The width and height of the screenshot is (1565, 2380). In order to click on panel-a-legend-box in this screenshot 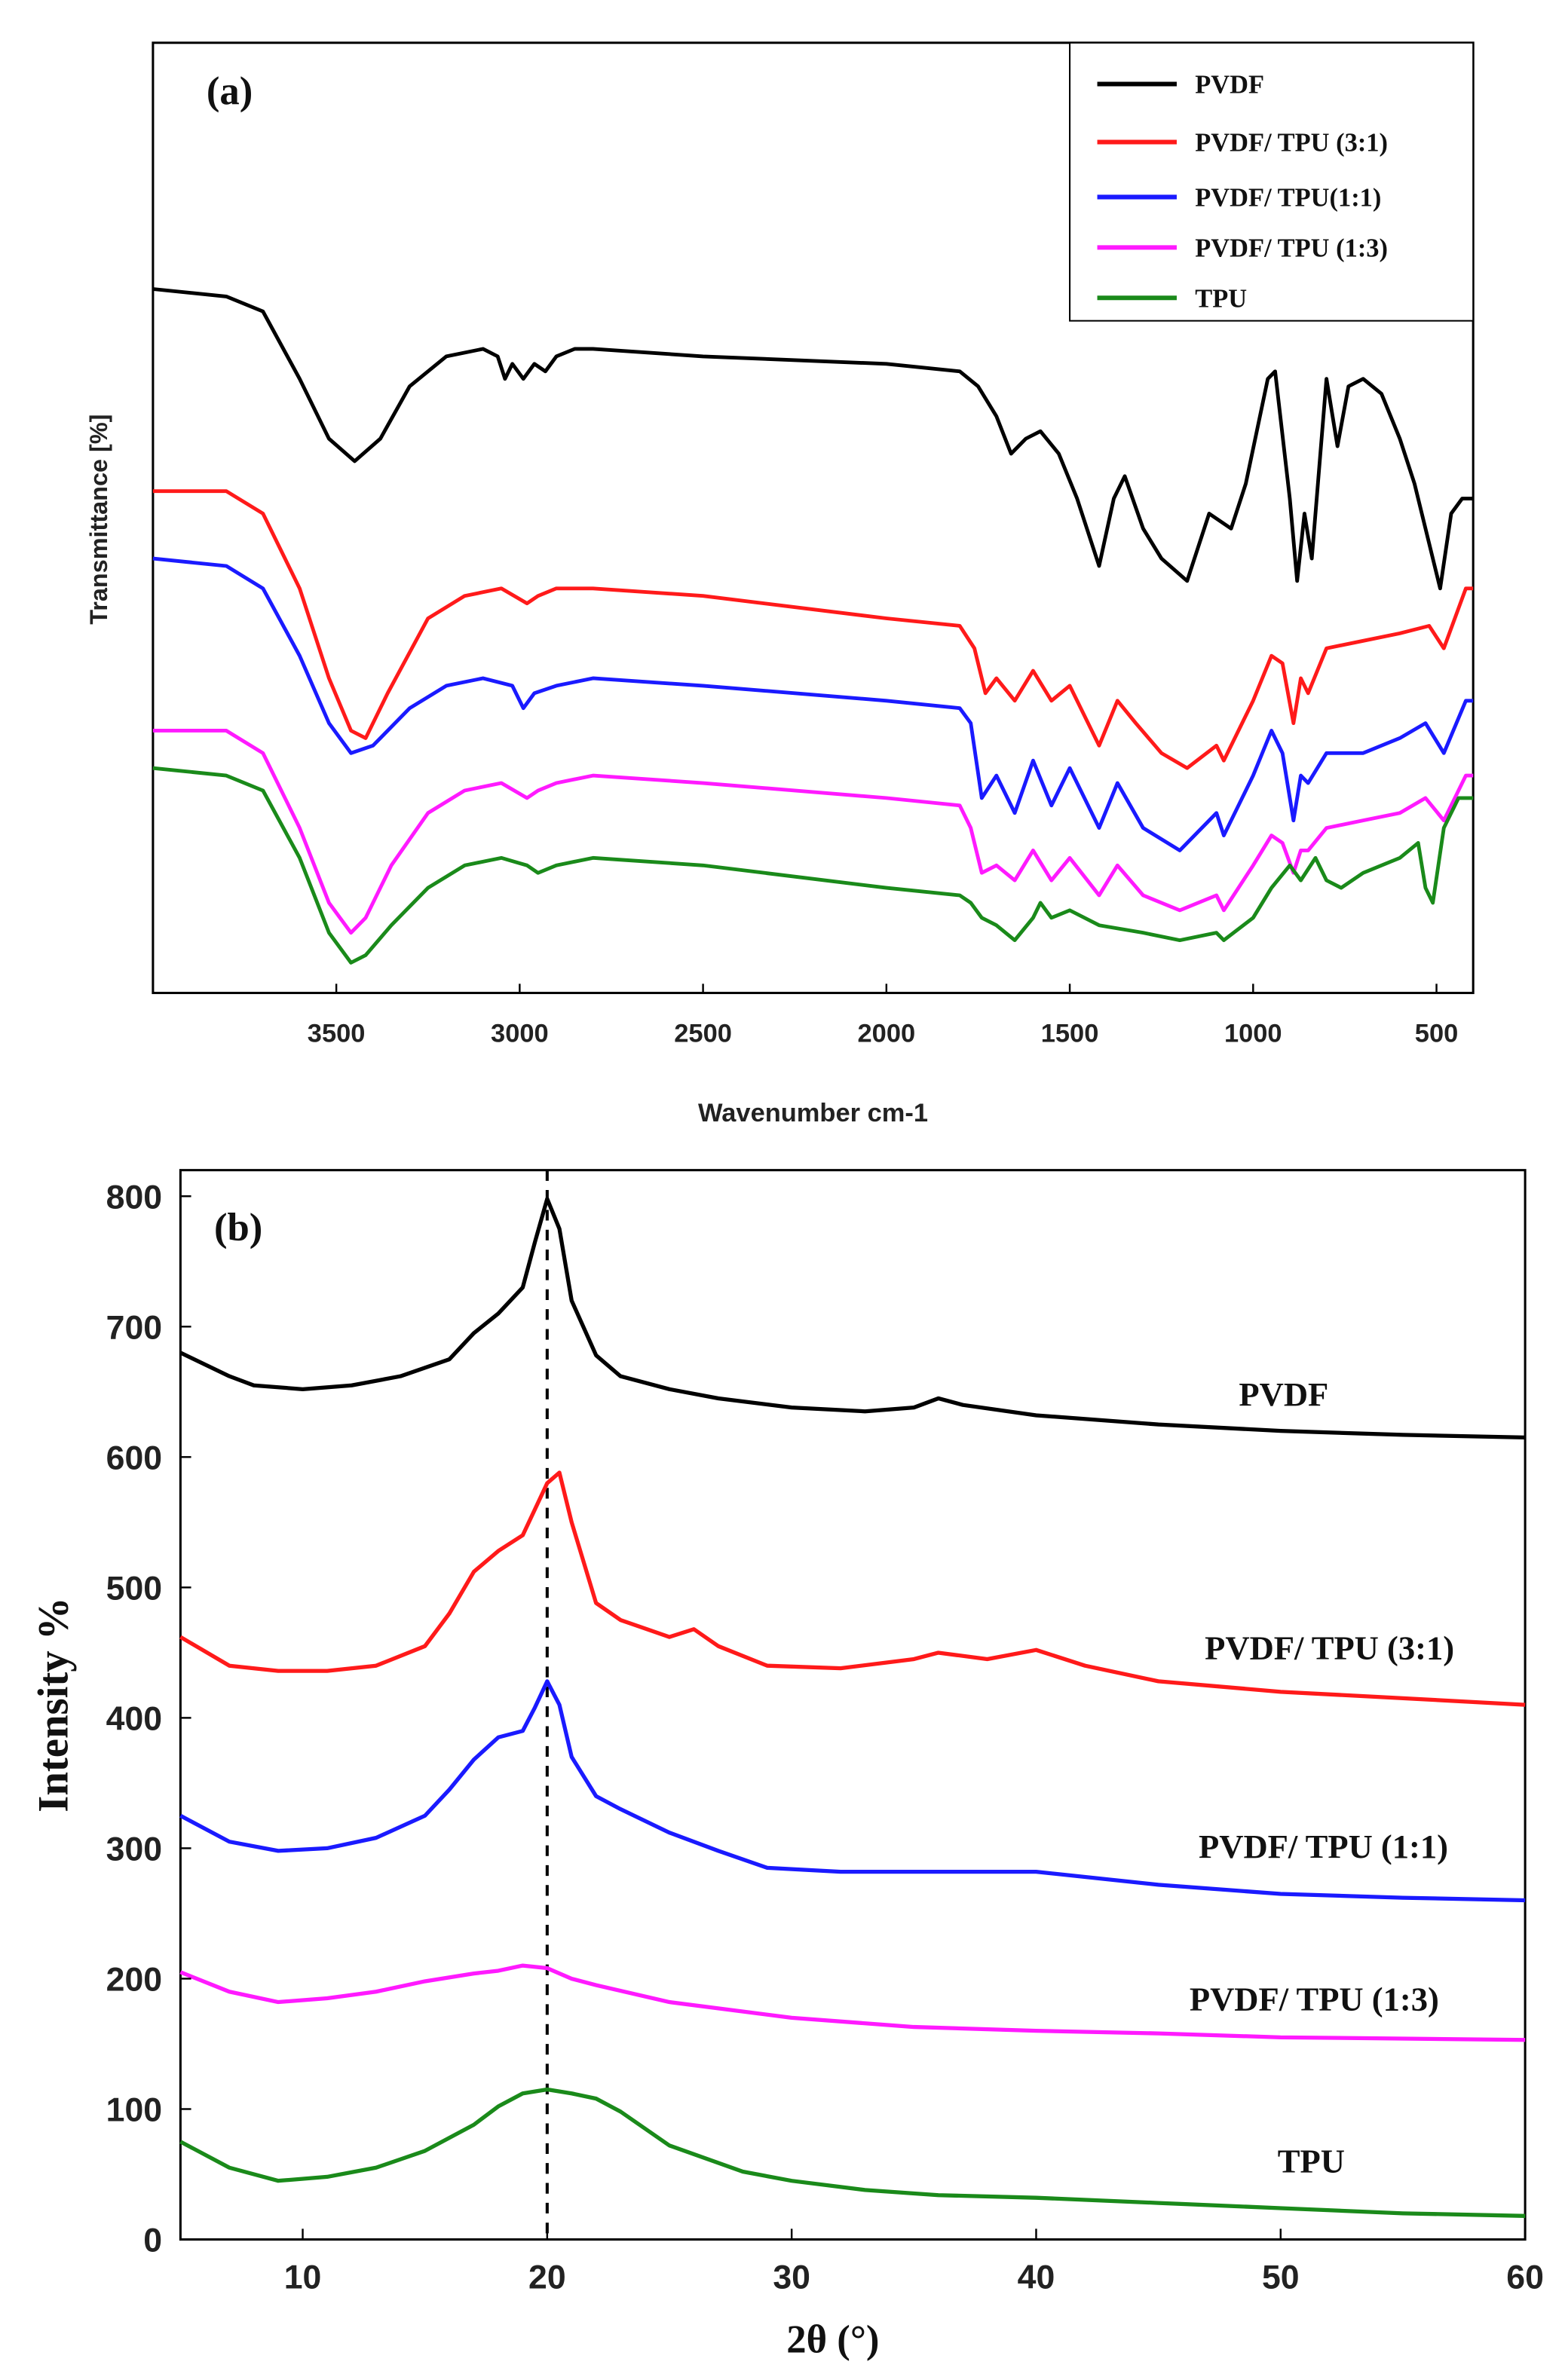, I will do `click(1272, 181)`.